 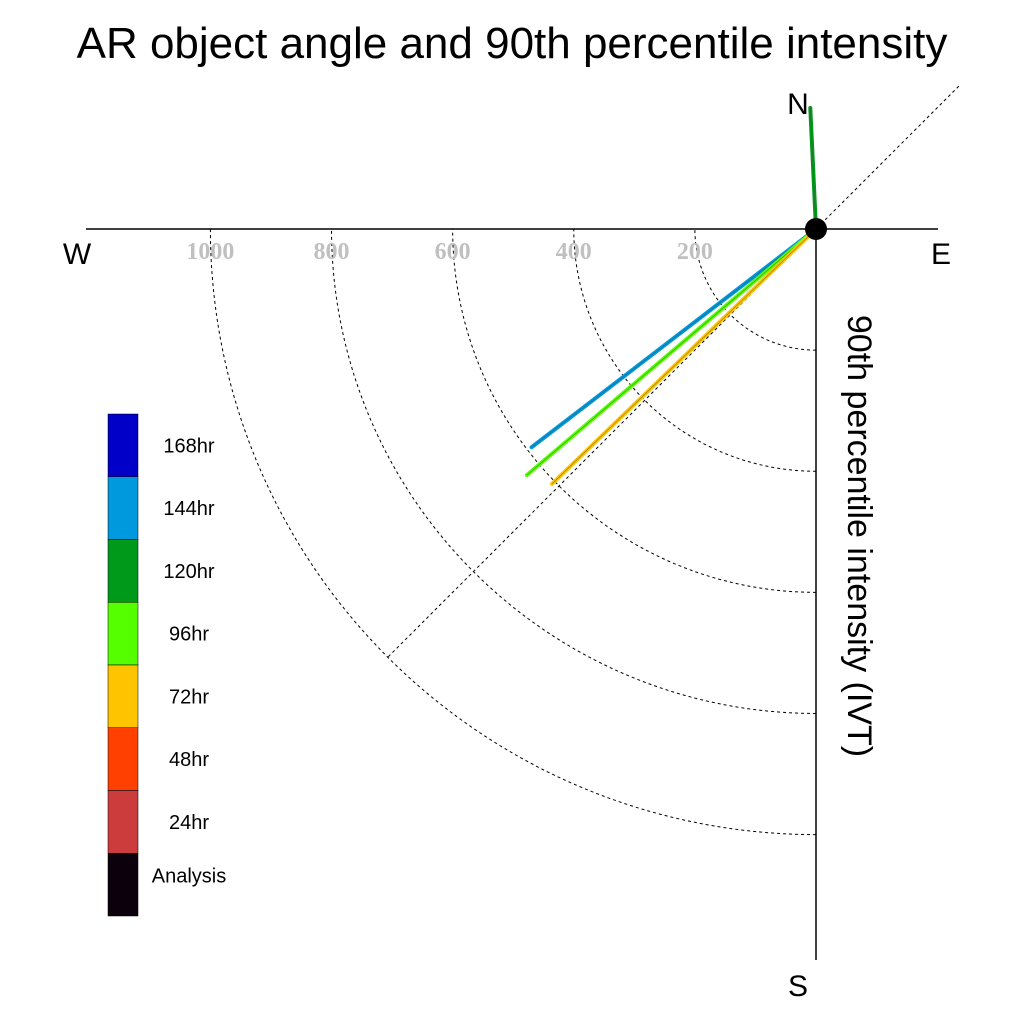 I want to click on series-line-core-120hr, so click(x=813, y=168).